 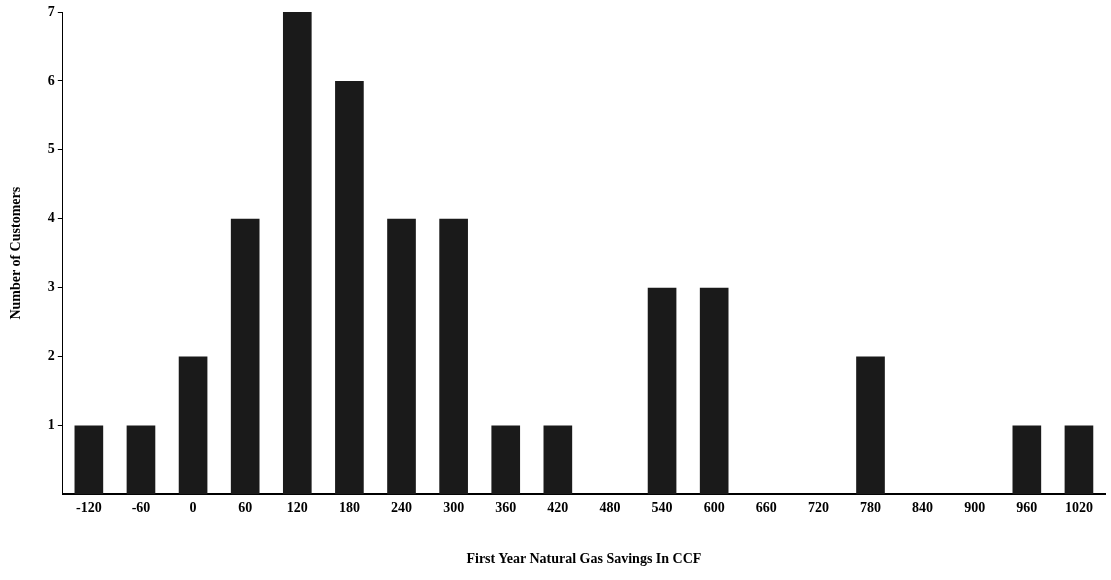 I want to click on y-tick-label: 2, so click(x=51, y=356).